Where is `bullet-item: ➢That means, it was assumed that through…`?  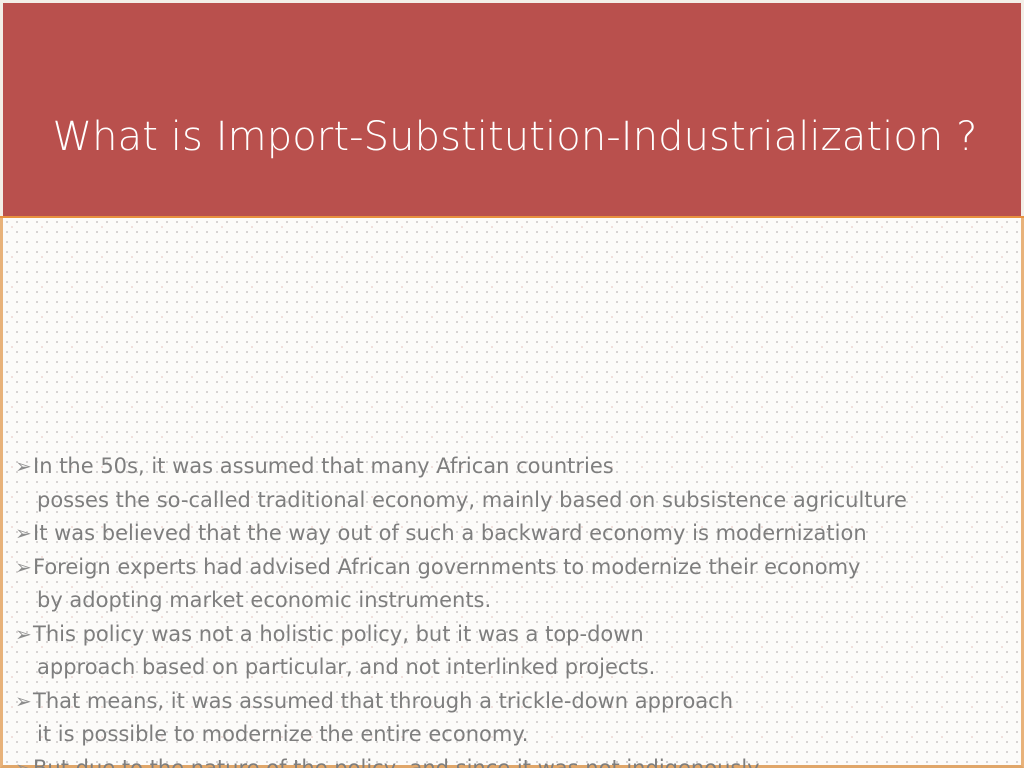
bullet-item: ➢That means, it was assumed that through… is located at coordinates (515, 702).